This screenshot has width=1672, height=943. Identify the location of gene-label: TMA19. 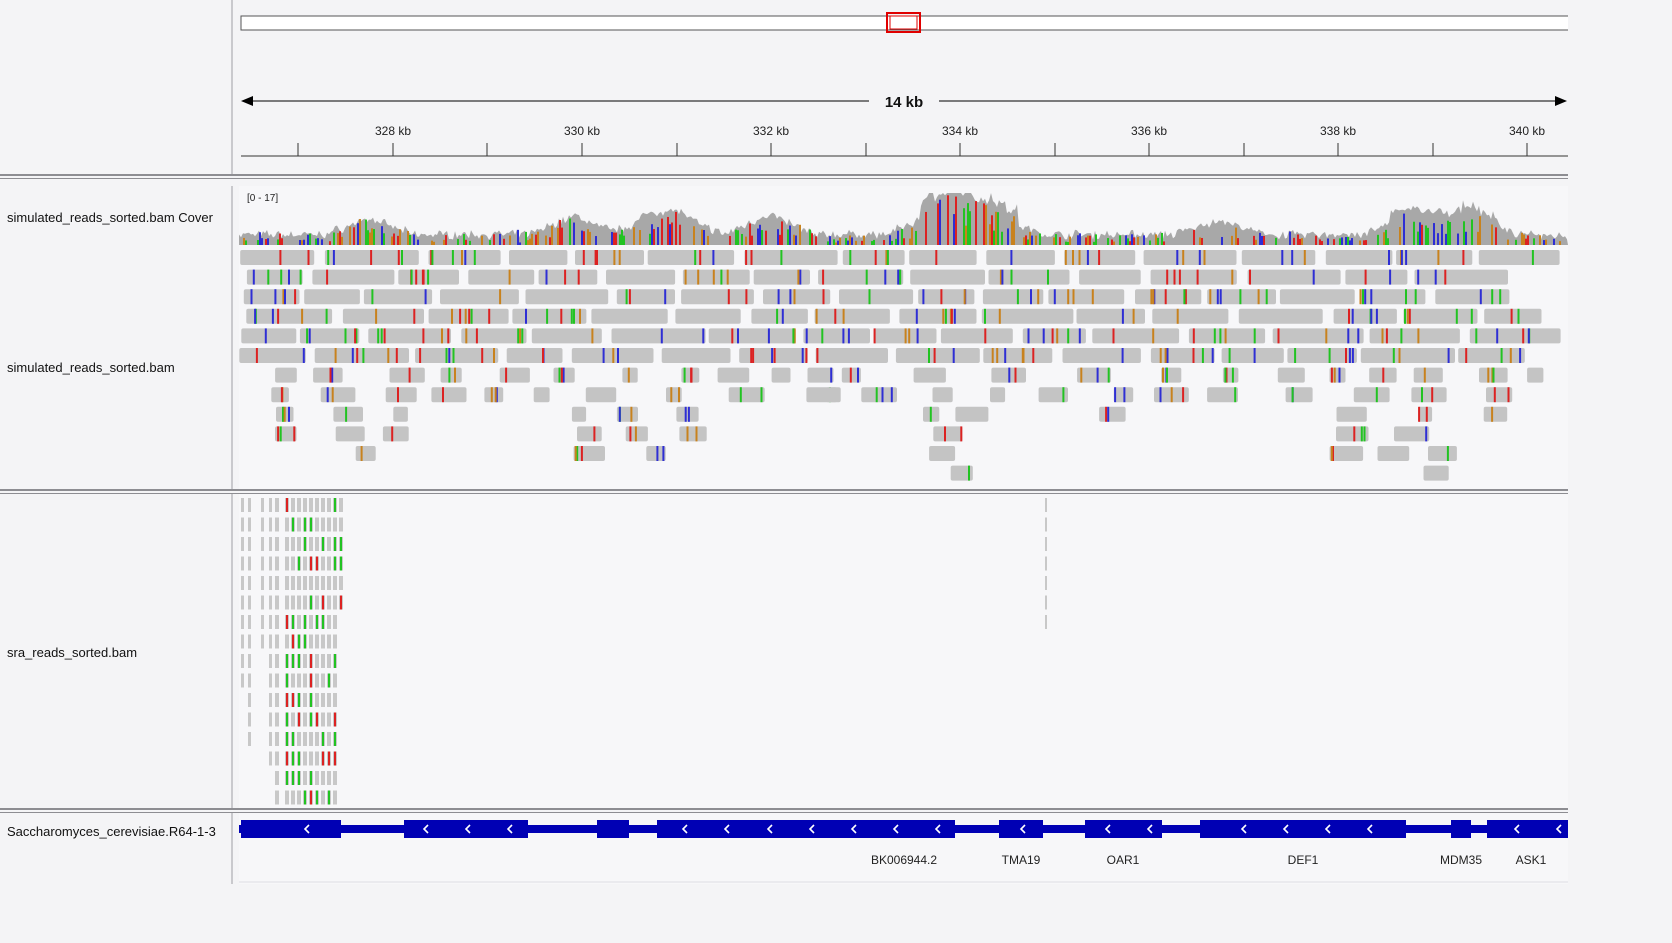
(1021, 860).